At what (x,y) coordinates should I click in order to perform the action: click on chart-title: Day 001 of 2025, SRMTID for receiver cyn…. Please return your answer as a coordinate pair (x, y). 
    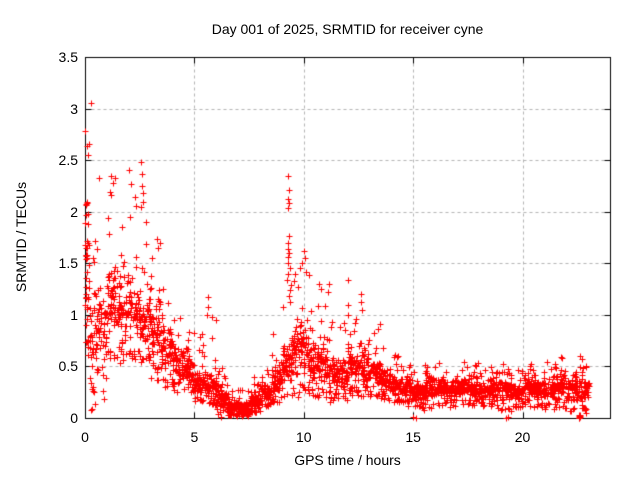
    Looking at the image, I should click on (347, 29).